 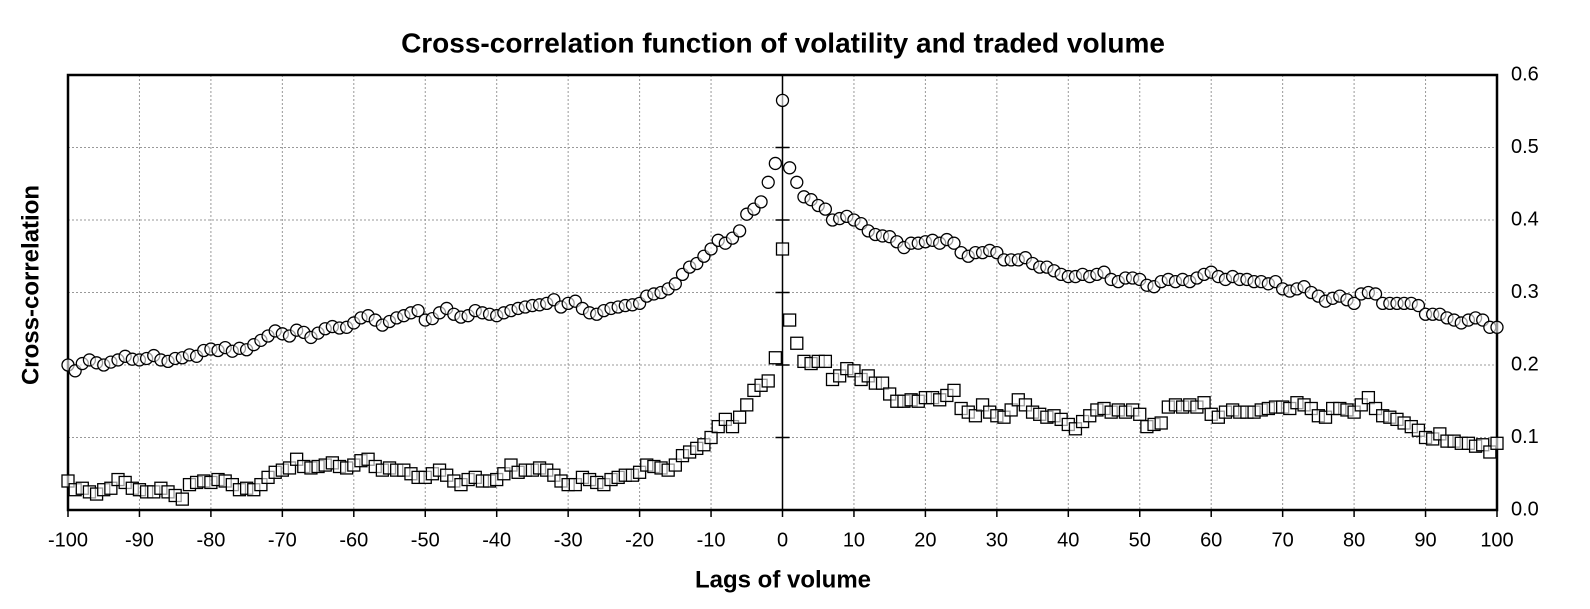 What do you see at coordinates (1211, 540) in the screenshot?
I see `x-tick-label: 60` at bounding box center [1211, 540].